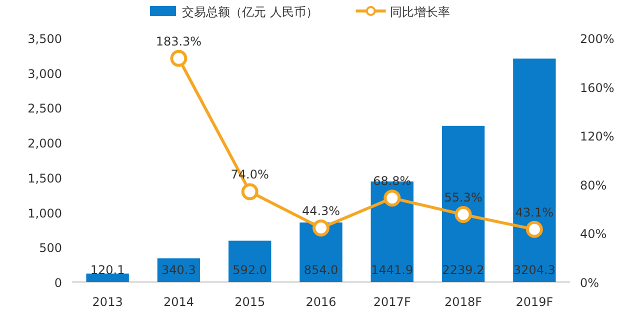 The width and height of the screenshot is (640, 320). I want to click on data-label: 120.1, so click(107, 270).